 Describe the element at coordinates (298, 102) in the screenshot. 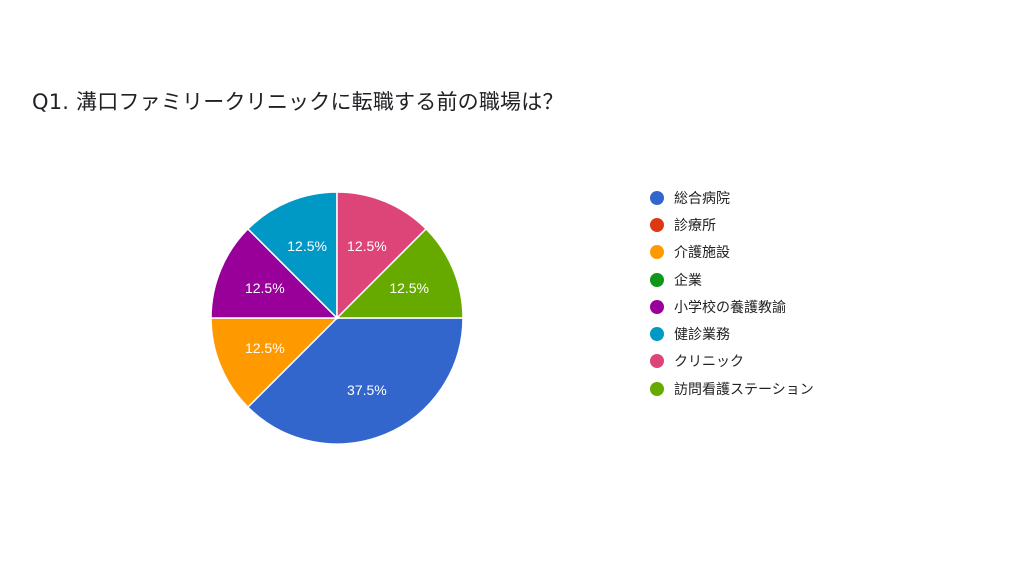

I see `chart-title: Q1. 溝口ファミリークリニックに転職する前の職場は？` at that location.